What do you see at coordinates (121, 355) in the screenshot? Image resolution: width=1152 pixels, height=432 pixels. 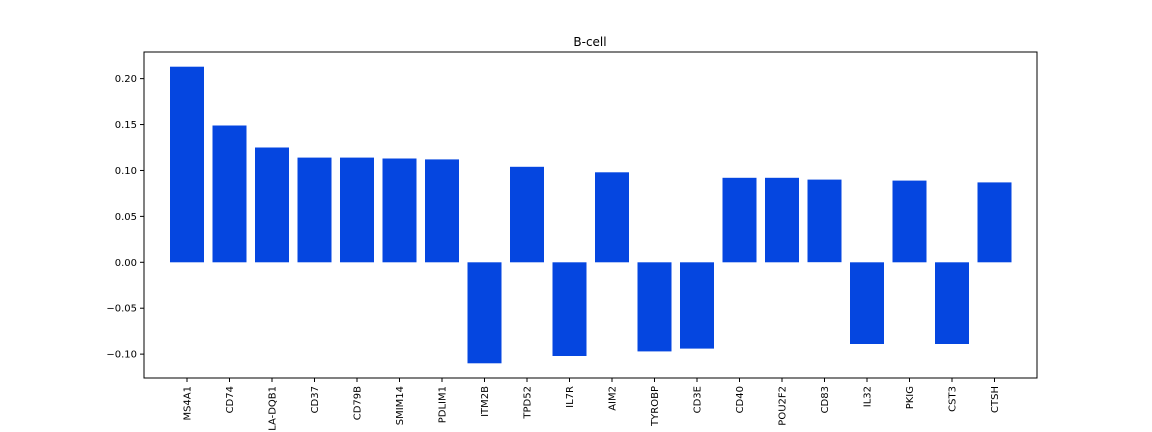 I see `y-tick-label: −0.10` at bounding box center [121, 355].